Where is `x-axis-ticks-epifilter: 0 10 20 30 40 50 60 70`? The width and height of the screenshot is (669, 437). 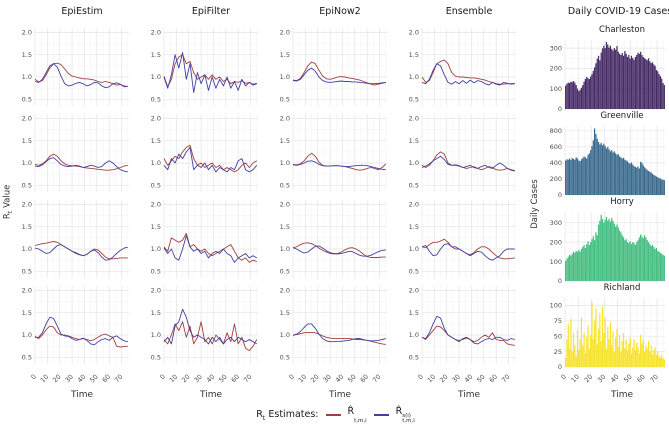
x-axis-ticks-epifilter: 0 10 20 30 40 50 60 70 is located at coordinates (201, 381).